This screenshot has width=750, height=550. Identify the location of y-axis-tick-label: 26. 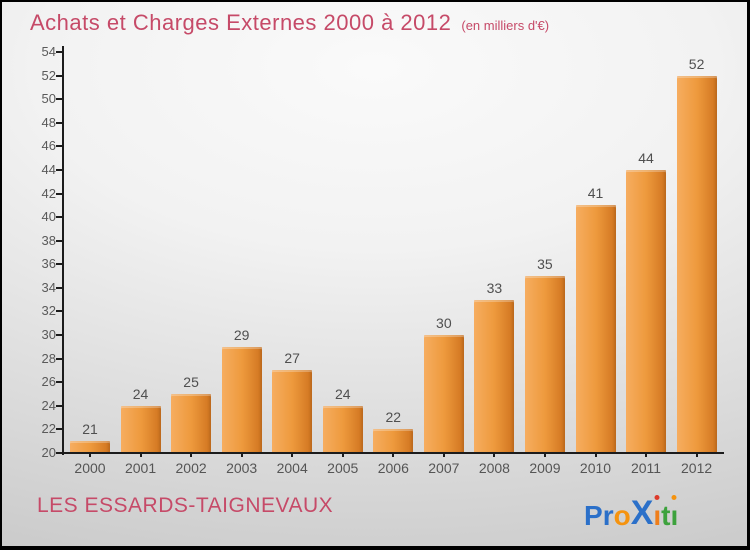
(48, 382).